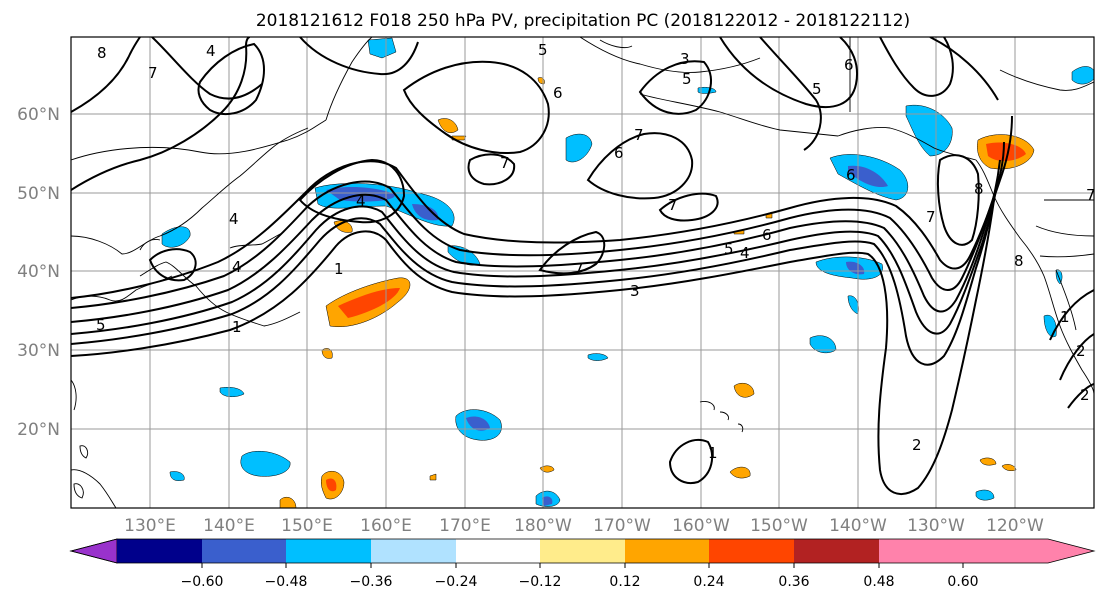 The width and height of the screenshot is (1105, 601). What do you see at coordinates (622, 526) in the screenshot?
I see `lon-label: 170°W` at bounding box center [622, 526].